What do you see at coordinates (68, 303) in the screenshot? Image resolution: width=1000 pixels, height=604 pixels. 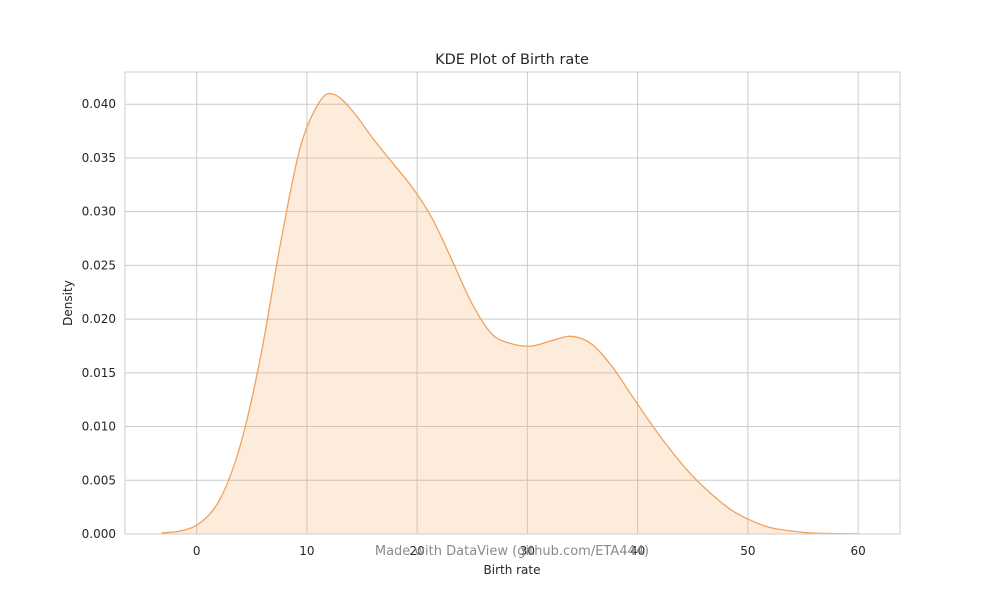 I see `y-axis-title: Density` at bounding box center [68, 303].